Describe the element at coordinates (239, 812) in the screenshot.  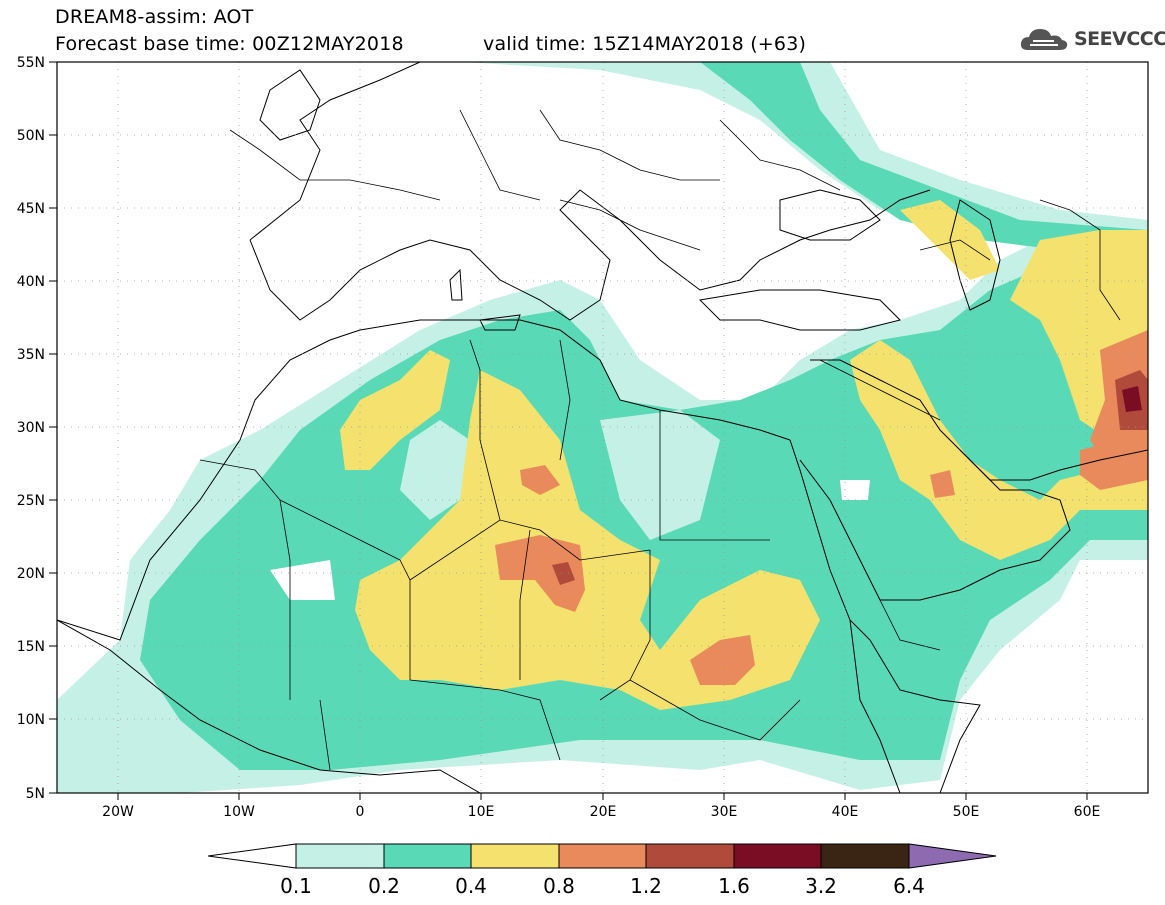
I see `lon-label: 10W` at that location.